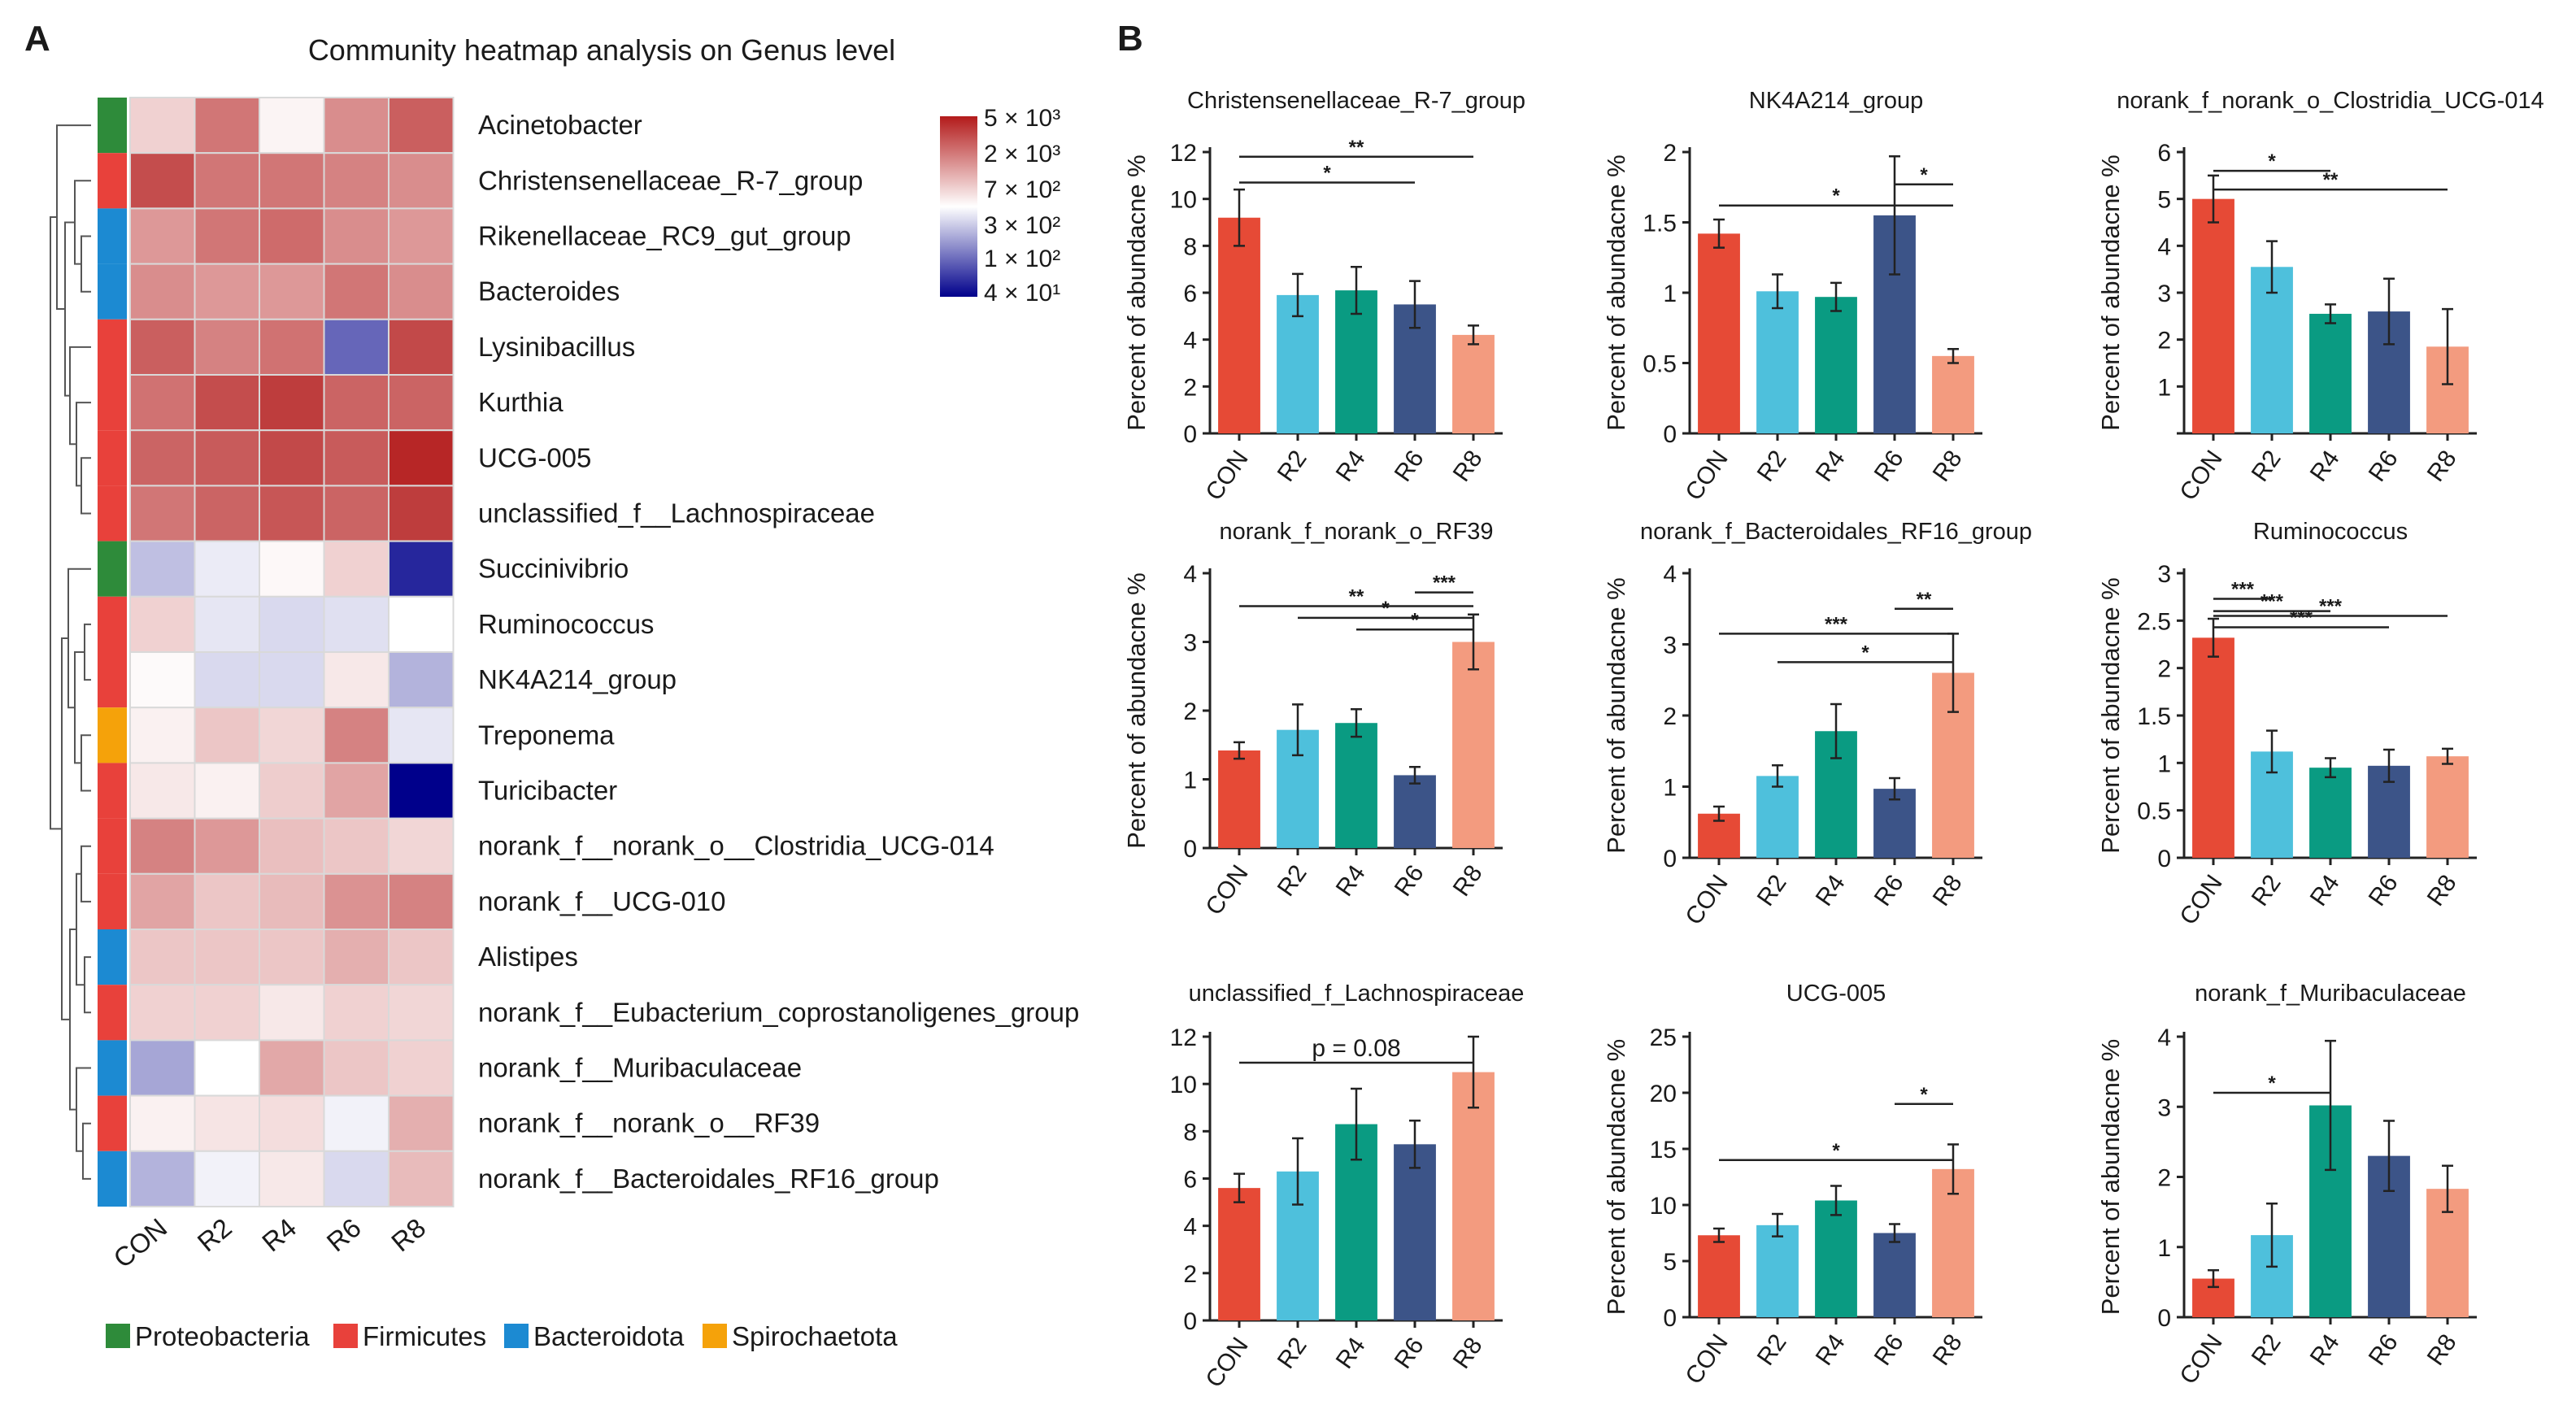 The width and height of the screenshot is (2576, 1418). I want to click on heatmap-cell-bacteroides-r2, so click(227, 291).